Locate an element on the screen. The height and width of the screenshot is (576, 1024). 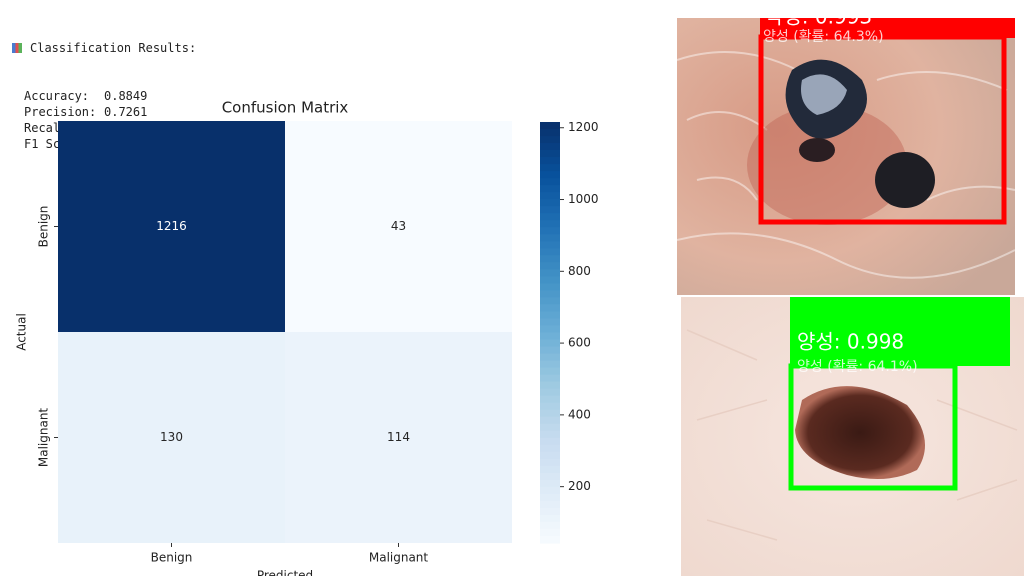
cell-value-label: 43 is located at coordinates (398, 226).